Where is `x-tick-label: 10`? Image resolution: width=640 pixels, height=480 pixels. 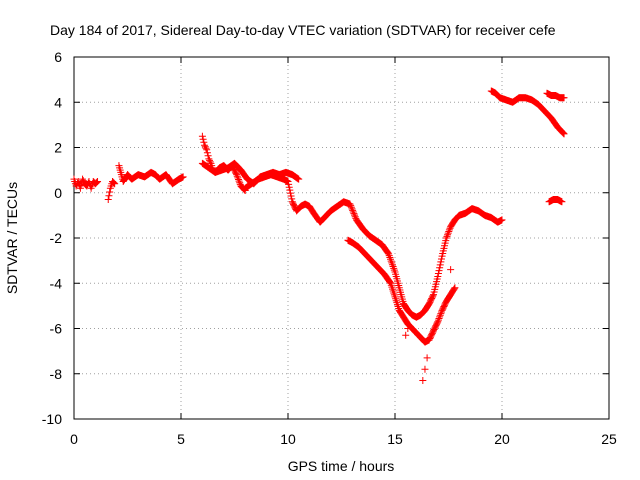
x-tick-label: 10 is located at coordinates (288, 439).